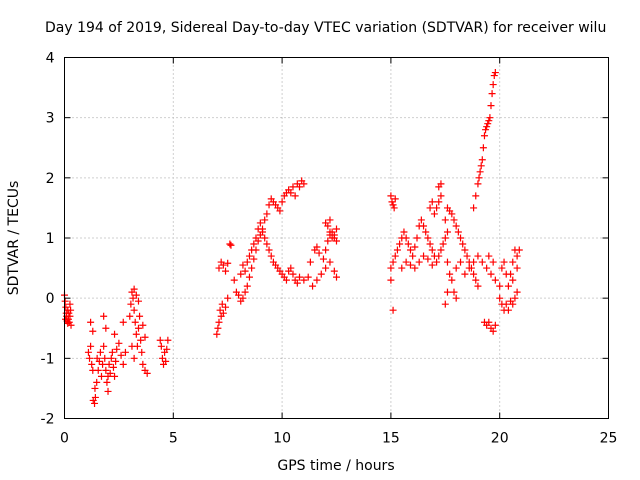  What do you see at coordinates (500, 439) in the screenshot?
I see `x-tick-label-4: 20` at bounding box center [500, 439].